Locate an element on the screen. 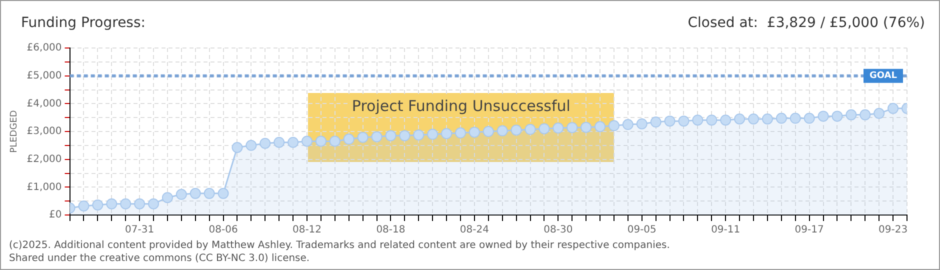 The height and width of the screenshot is (270, 940). chart-subtitle: Closed at: £3,829 / £5,000 (76%) is located at coordinates (806, 23).